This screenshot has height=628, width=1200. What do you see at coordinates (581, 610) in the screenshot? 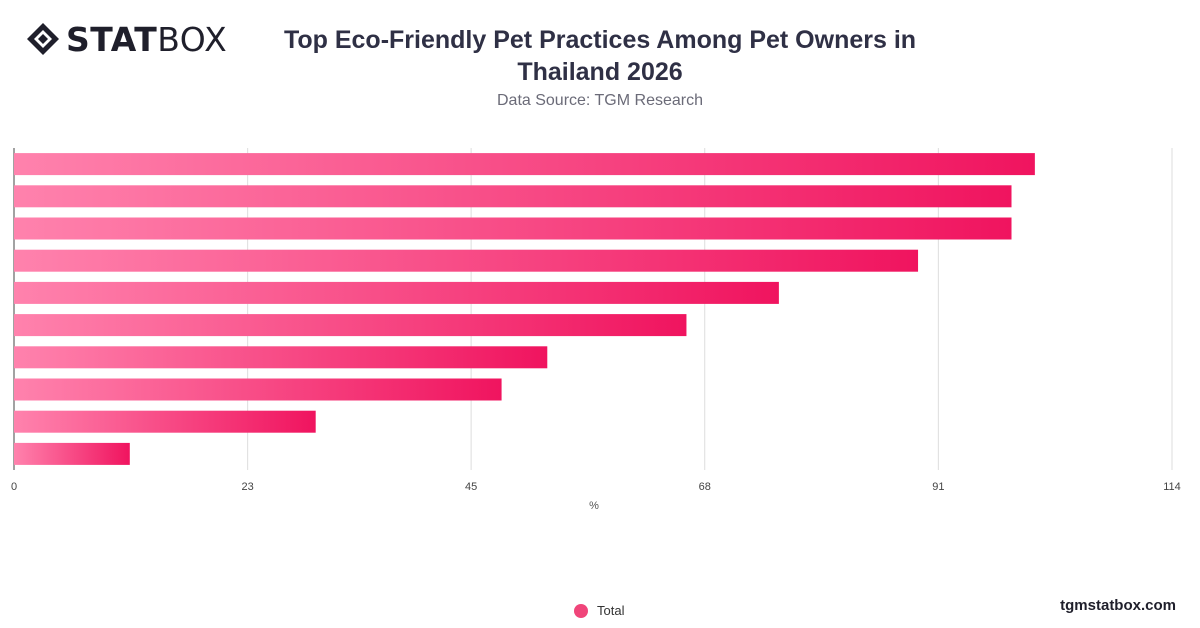
I see `legend-marker` at bounding box center [581, 610].